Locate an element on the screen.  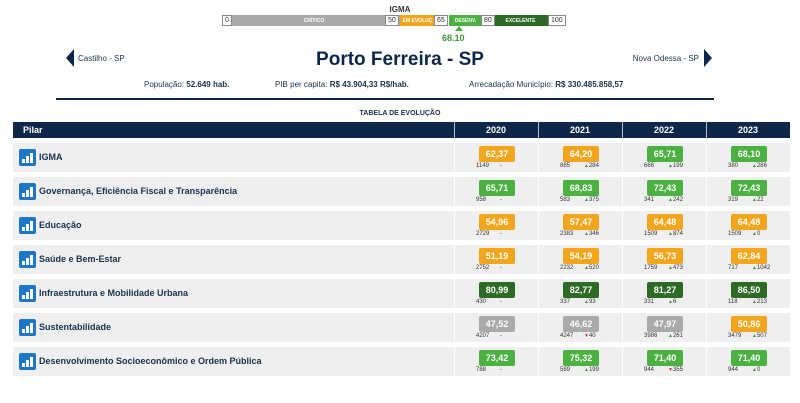
year-cell-2022: 64,48 1509 ▲874 is located at coordinates (664, 225).